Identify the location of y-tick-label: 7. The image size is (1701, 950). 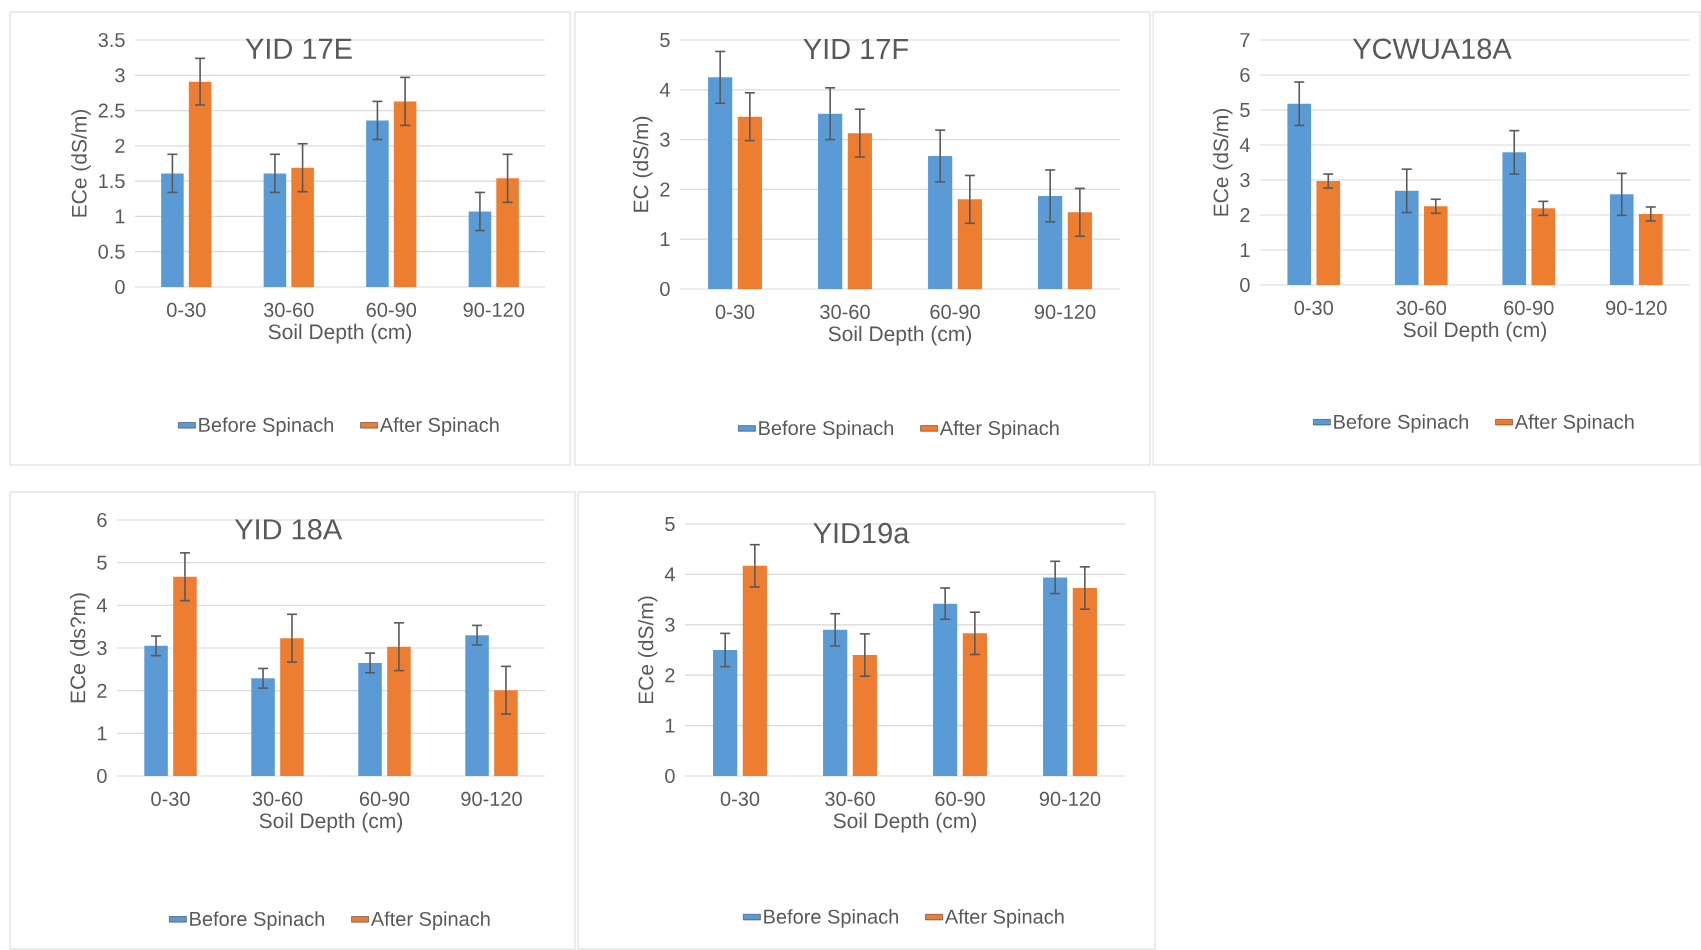
(1245, 40).